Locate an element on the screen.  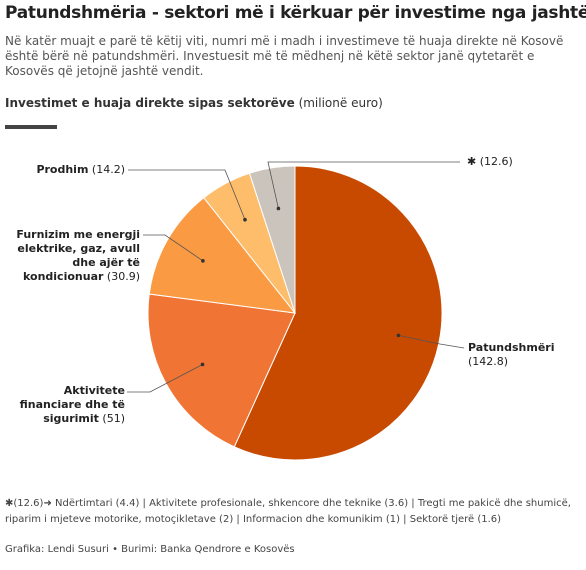
slice-value: (142.8) is located at coordinates (488, 361).